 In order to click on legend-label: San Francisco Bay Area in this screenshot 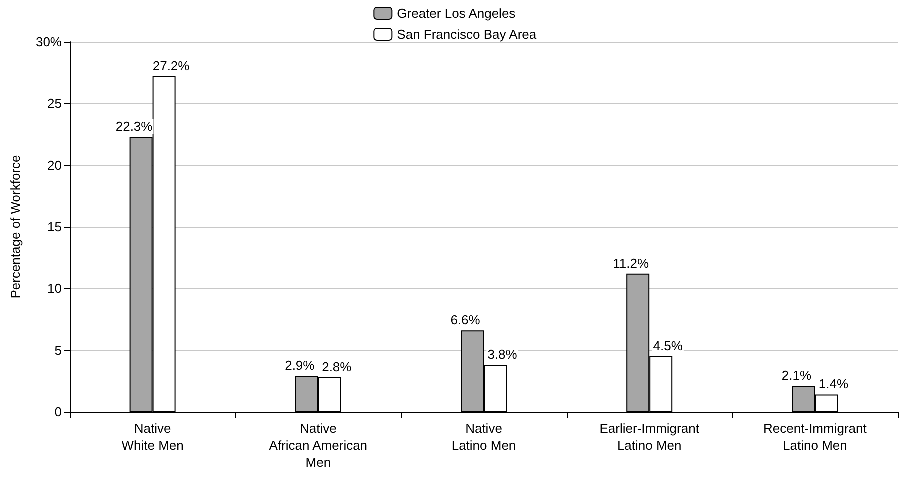, I will do `click(467, 34)`.